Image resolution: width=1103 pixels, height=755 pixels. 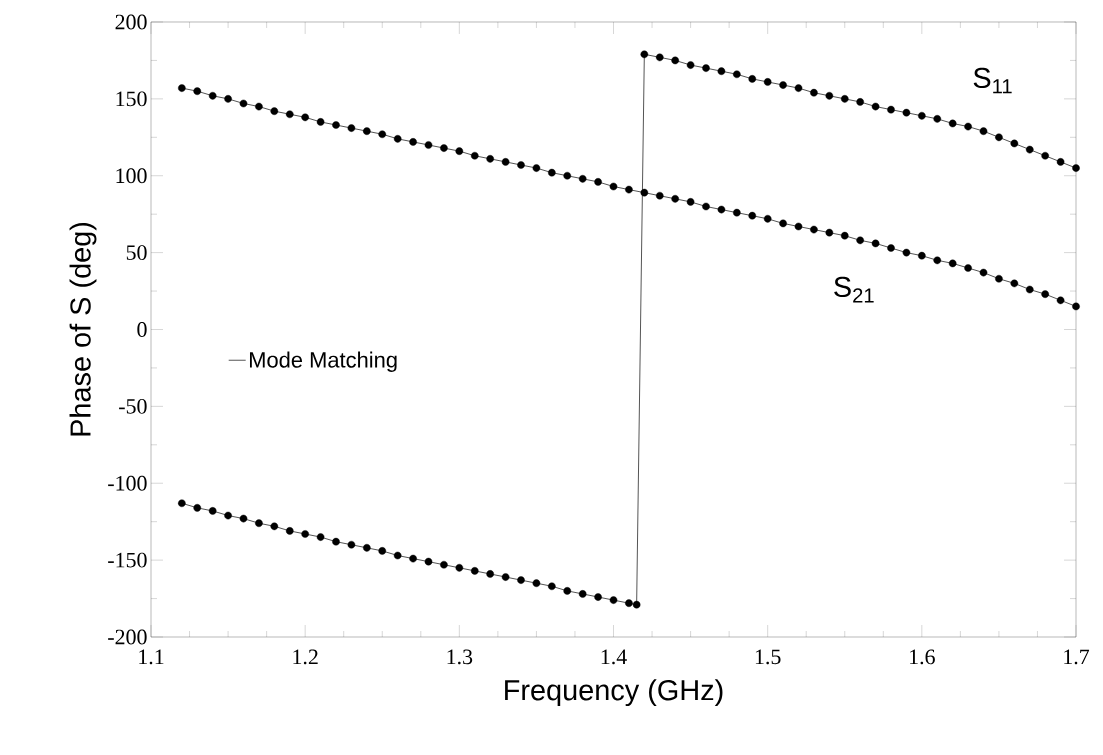 What do you see at coordinates (151, 657) in the screenshot?
I see `x-tick-label: 1.1` at bounding box center [151, 657].